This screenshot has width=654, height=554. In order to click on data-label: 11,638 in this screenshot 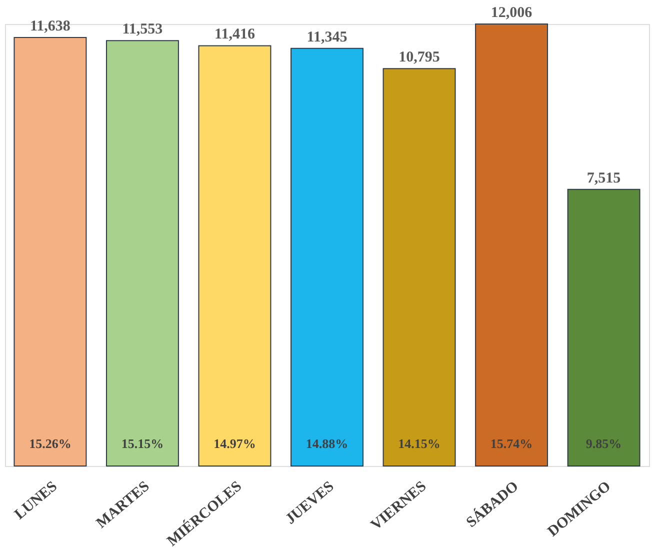, I will do `click(50, 26)`.